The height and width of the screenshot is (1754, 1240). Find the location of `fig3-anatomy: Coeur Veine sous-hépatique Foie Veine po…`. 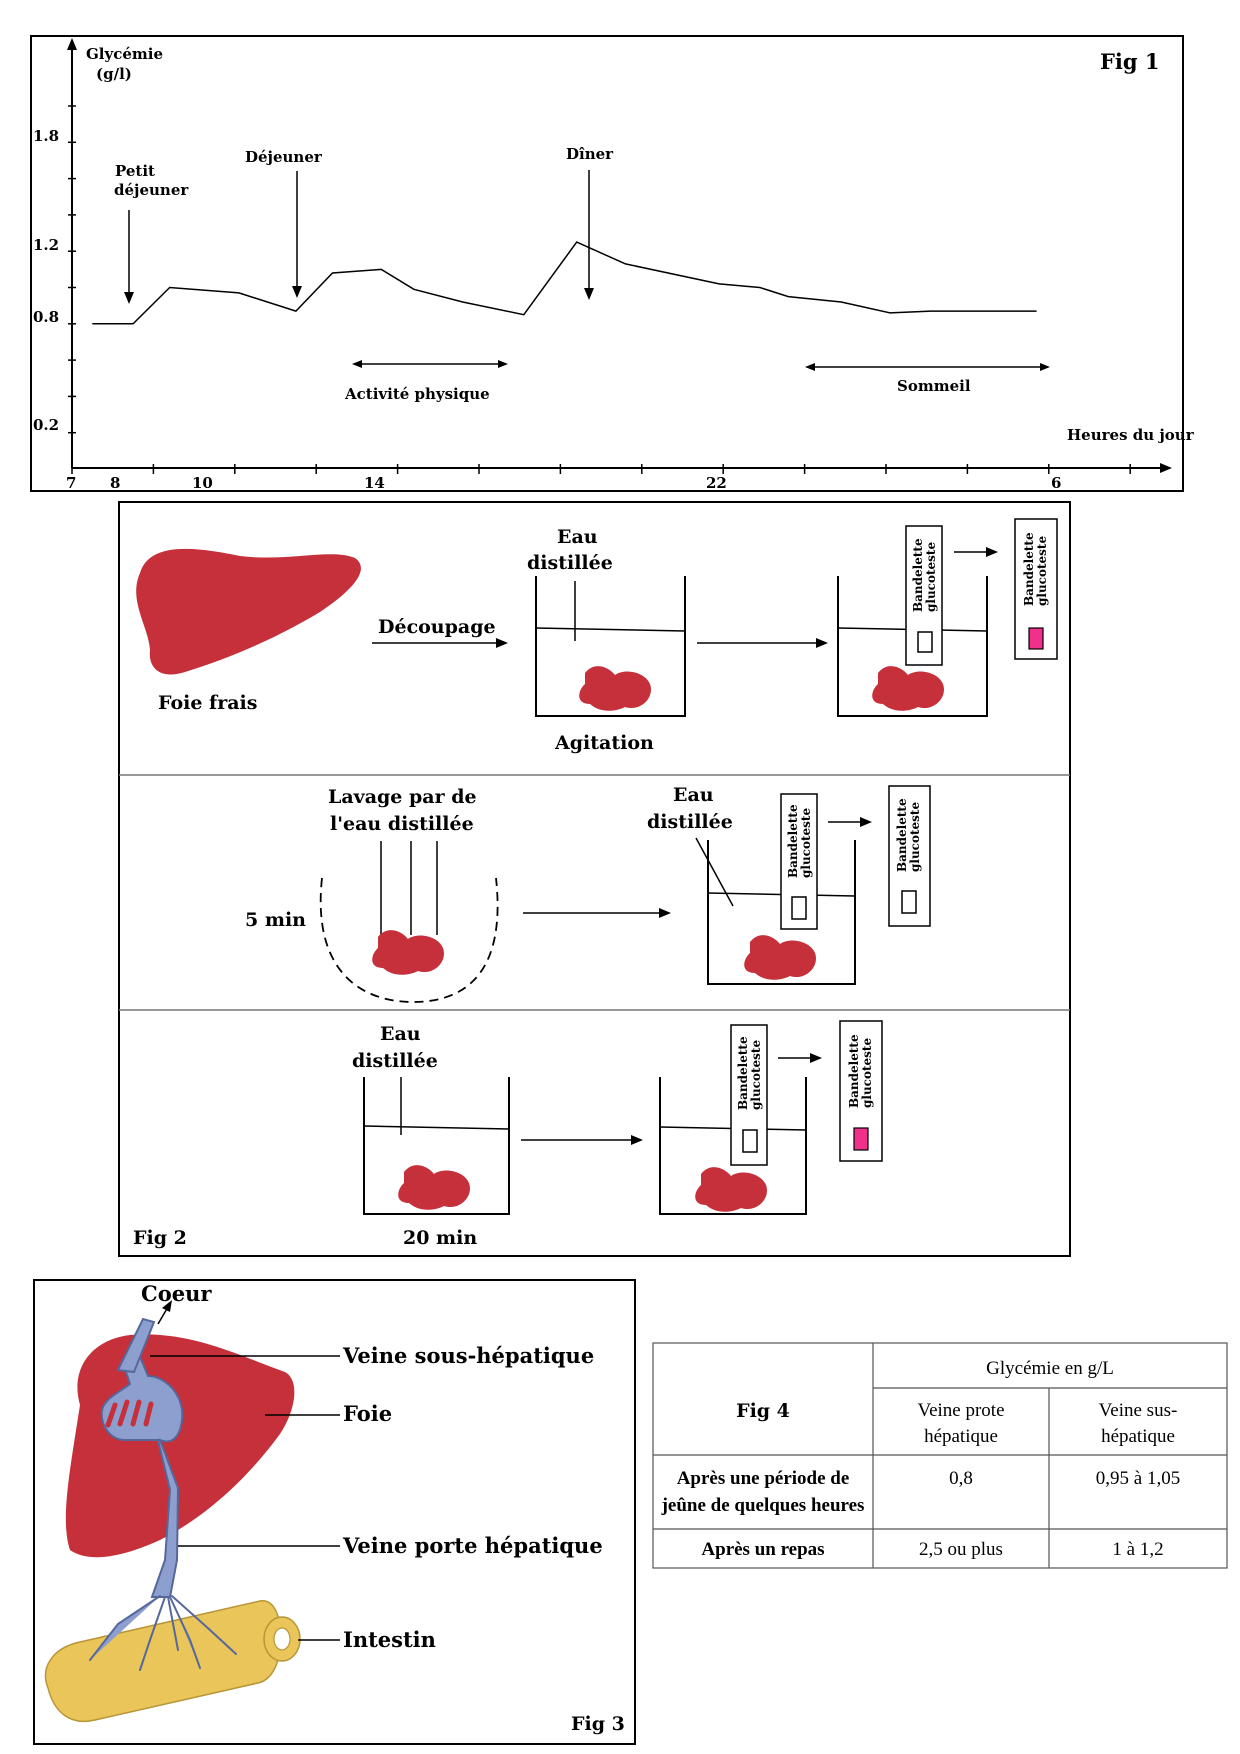

fig3-anatomy: Coeur Veine sous-hépatique Foie Veine po… is located at coordinates (334, 1512).